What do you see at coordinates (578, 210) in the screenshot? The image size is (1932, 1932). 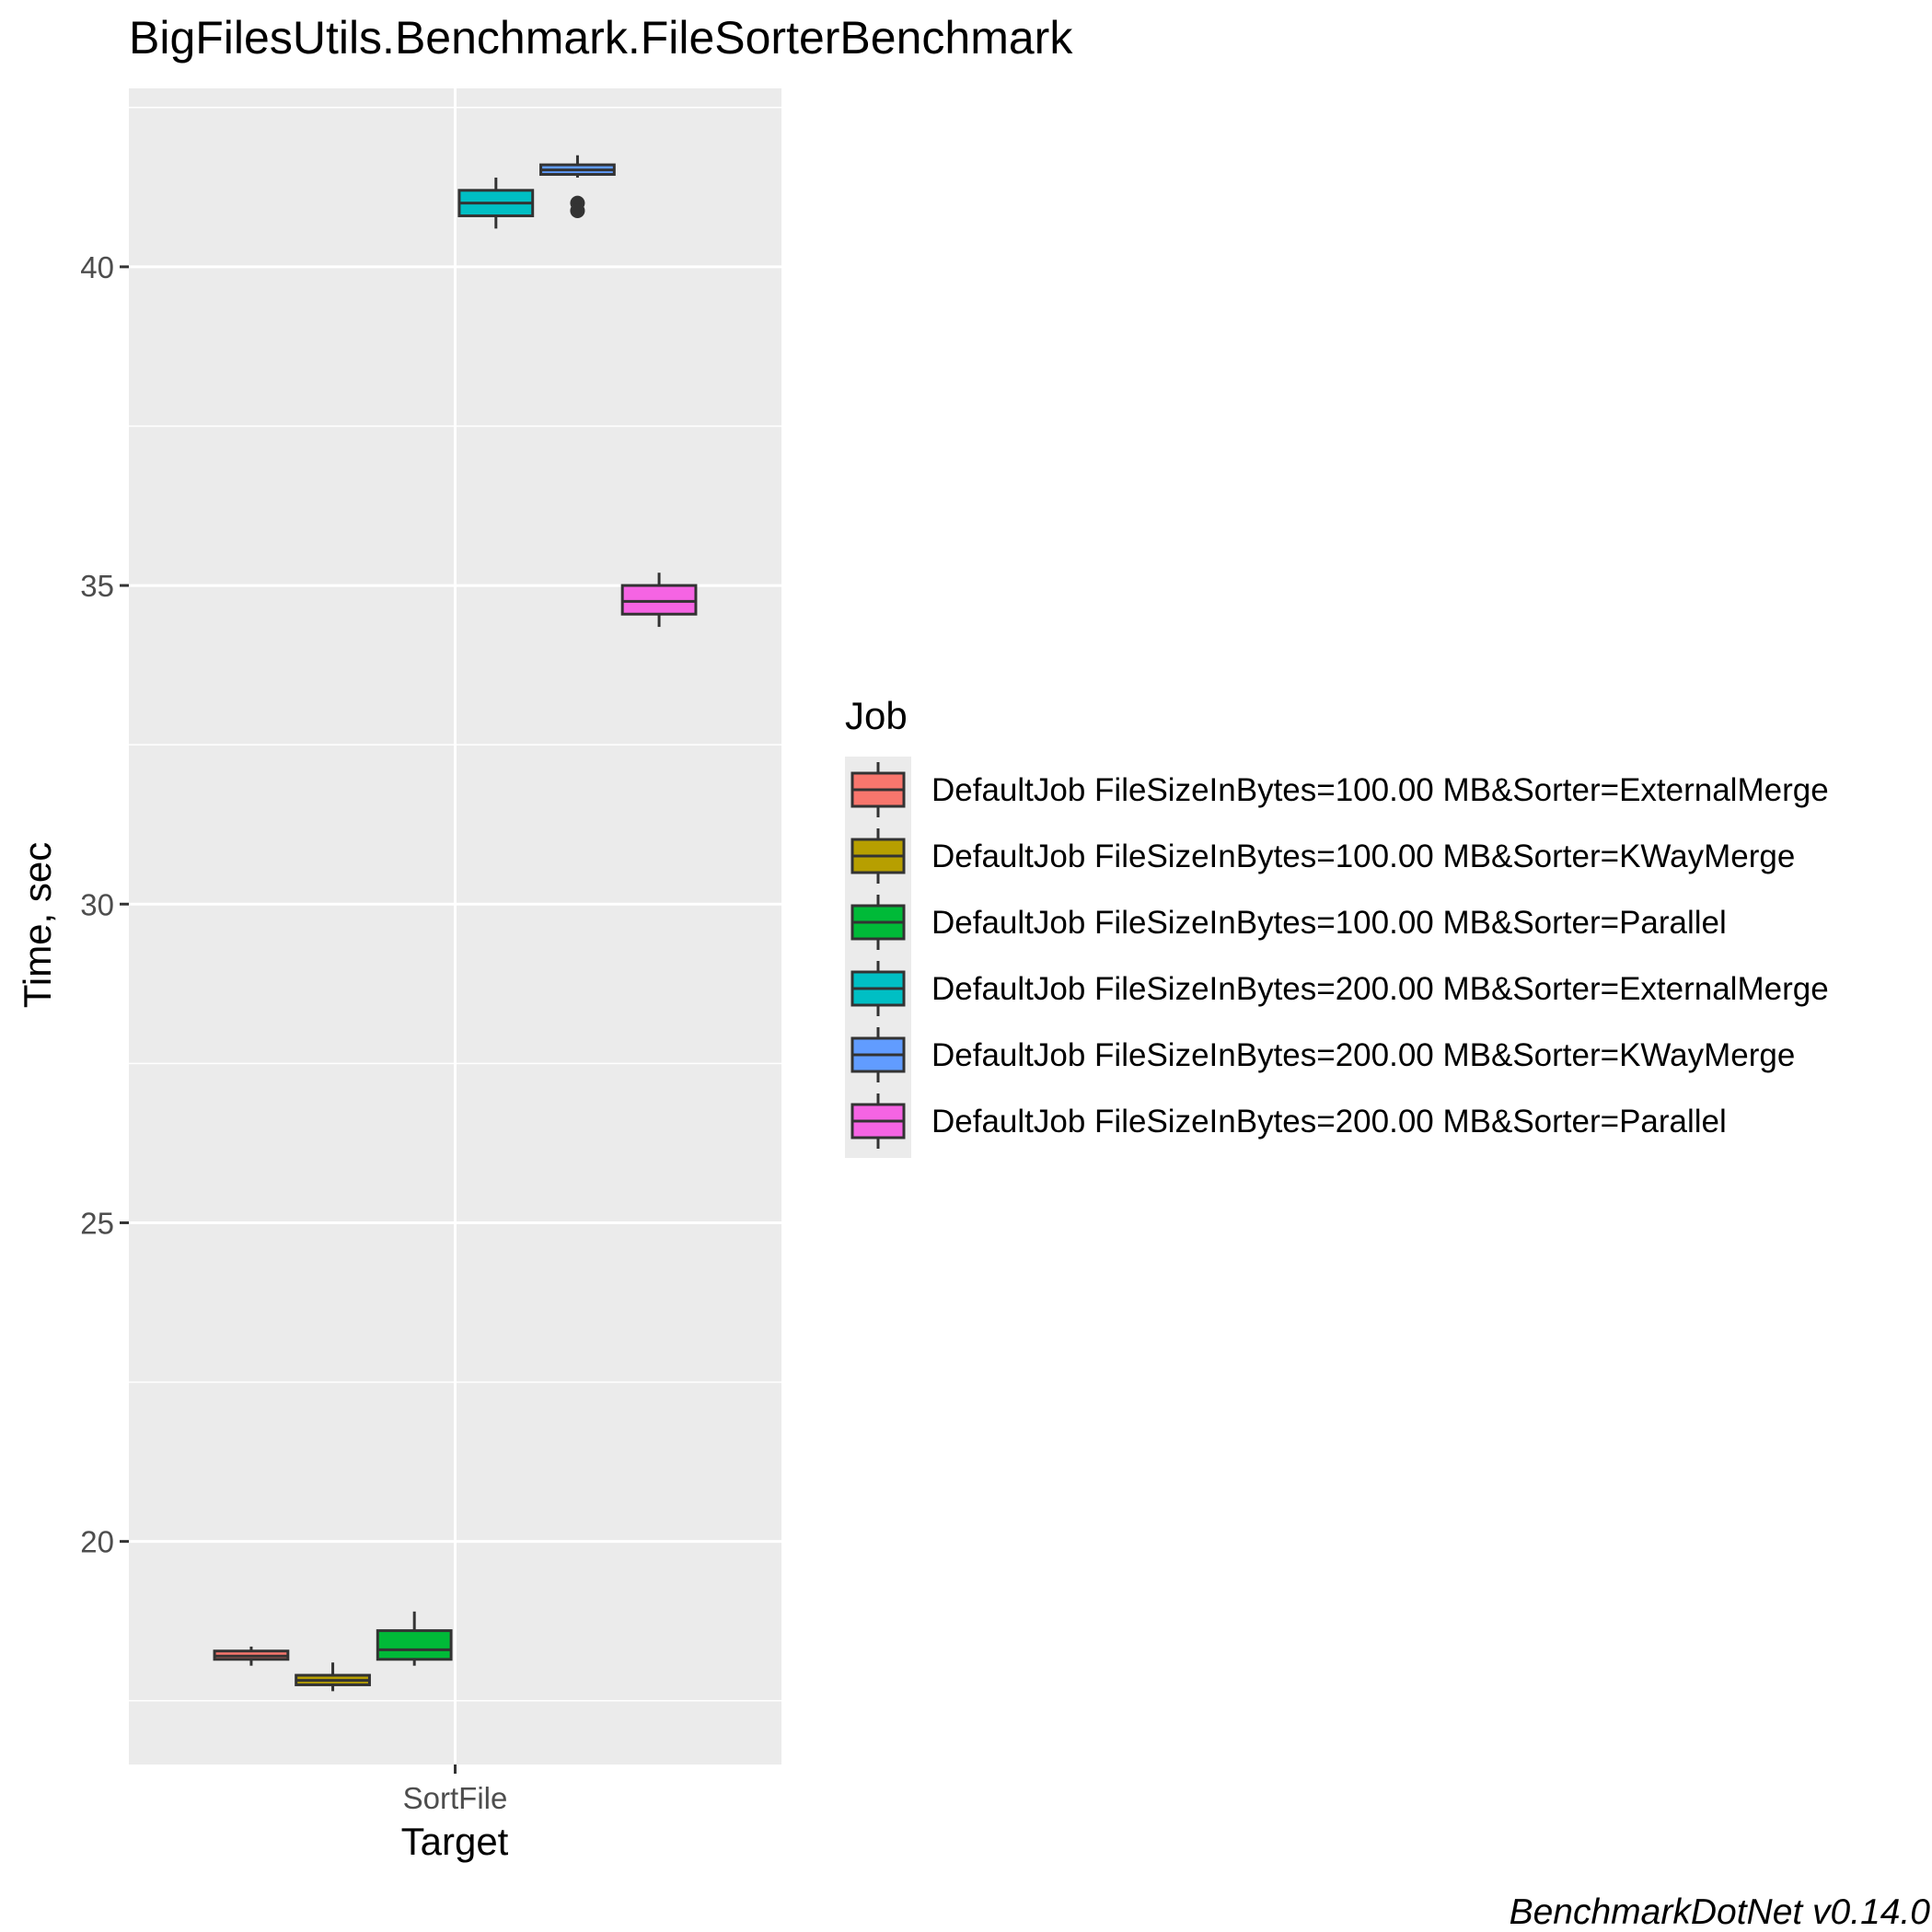 I see `outlier-point` at bounding box center [578, 210].